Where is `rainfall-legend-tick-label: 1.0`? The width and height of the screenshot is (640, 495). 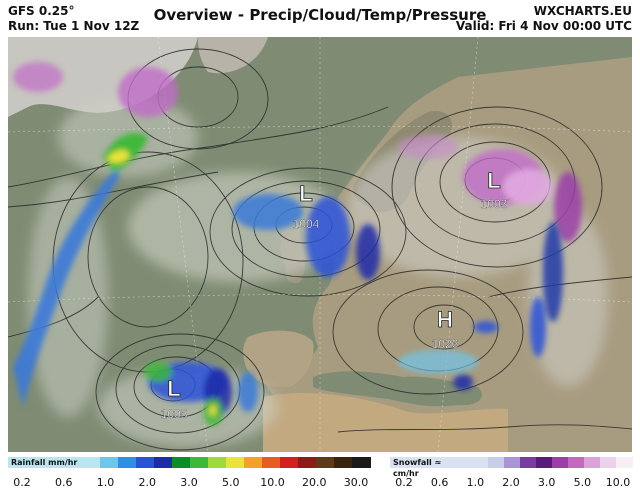 rainfall-legend-tick-label: 1.0 is located at coordinates (105, 482).